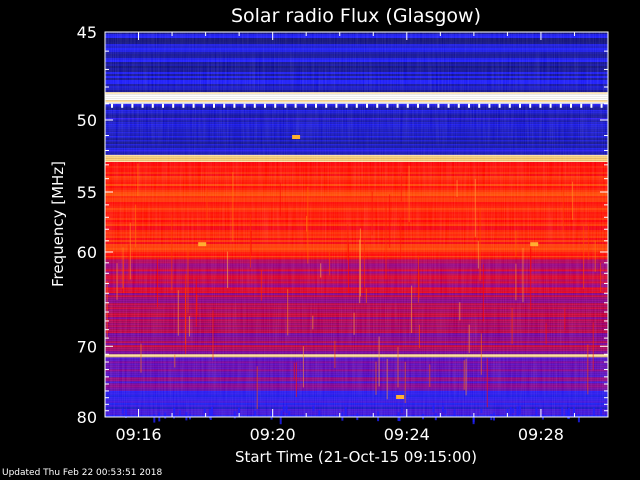 This screenshot has height=480, width=640. Describe the element at coordinates (58, 224) in the screenshot. I see `y-axis-label: Frequency [MHz]` at that location.